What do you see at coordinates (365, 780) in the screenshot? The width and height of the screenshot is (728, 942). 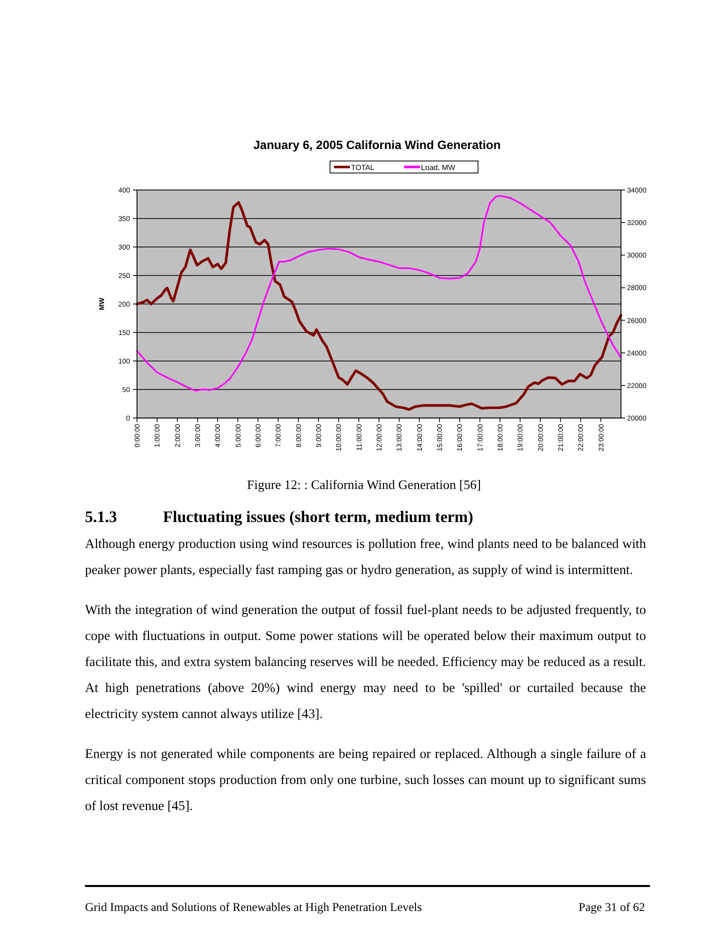 I see `text: Energy is not generated while components are being repaired or replaced. Although a single failure of a critical component stops production from only one turbine, such losses can mount up to significant sums of lost revenue [45].` at bounding box center [365, 780].